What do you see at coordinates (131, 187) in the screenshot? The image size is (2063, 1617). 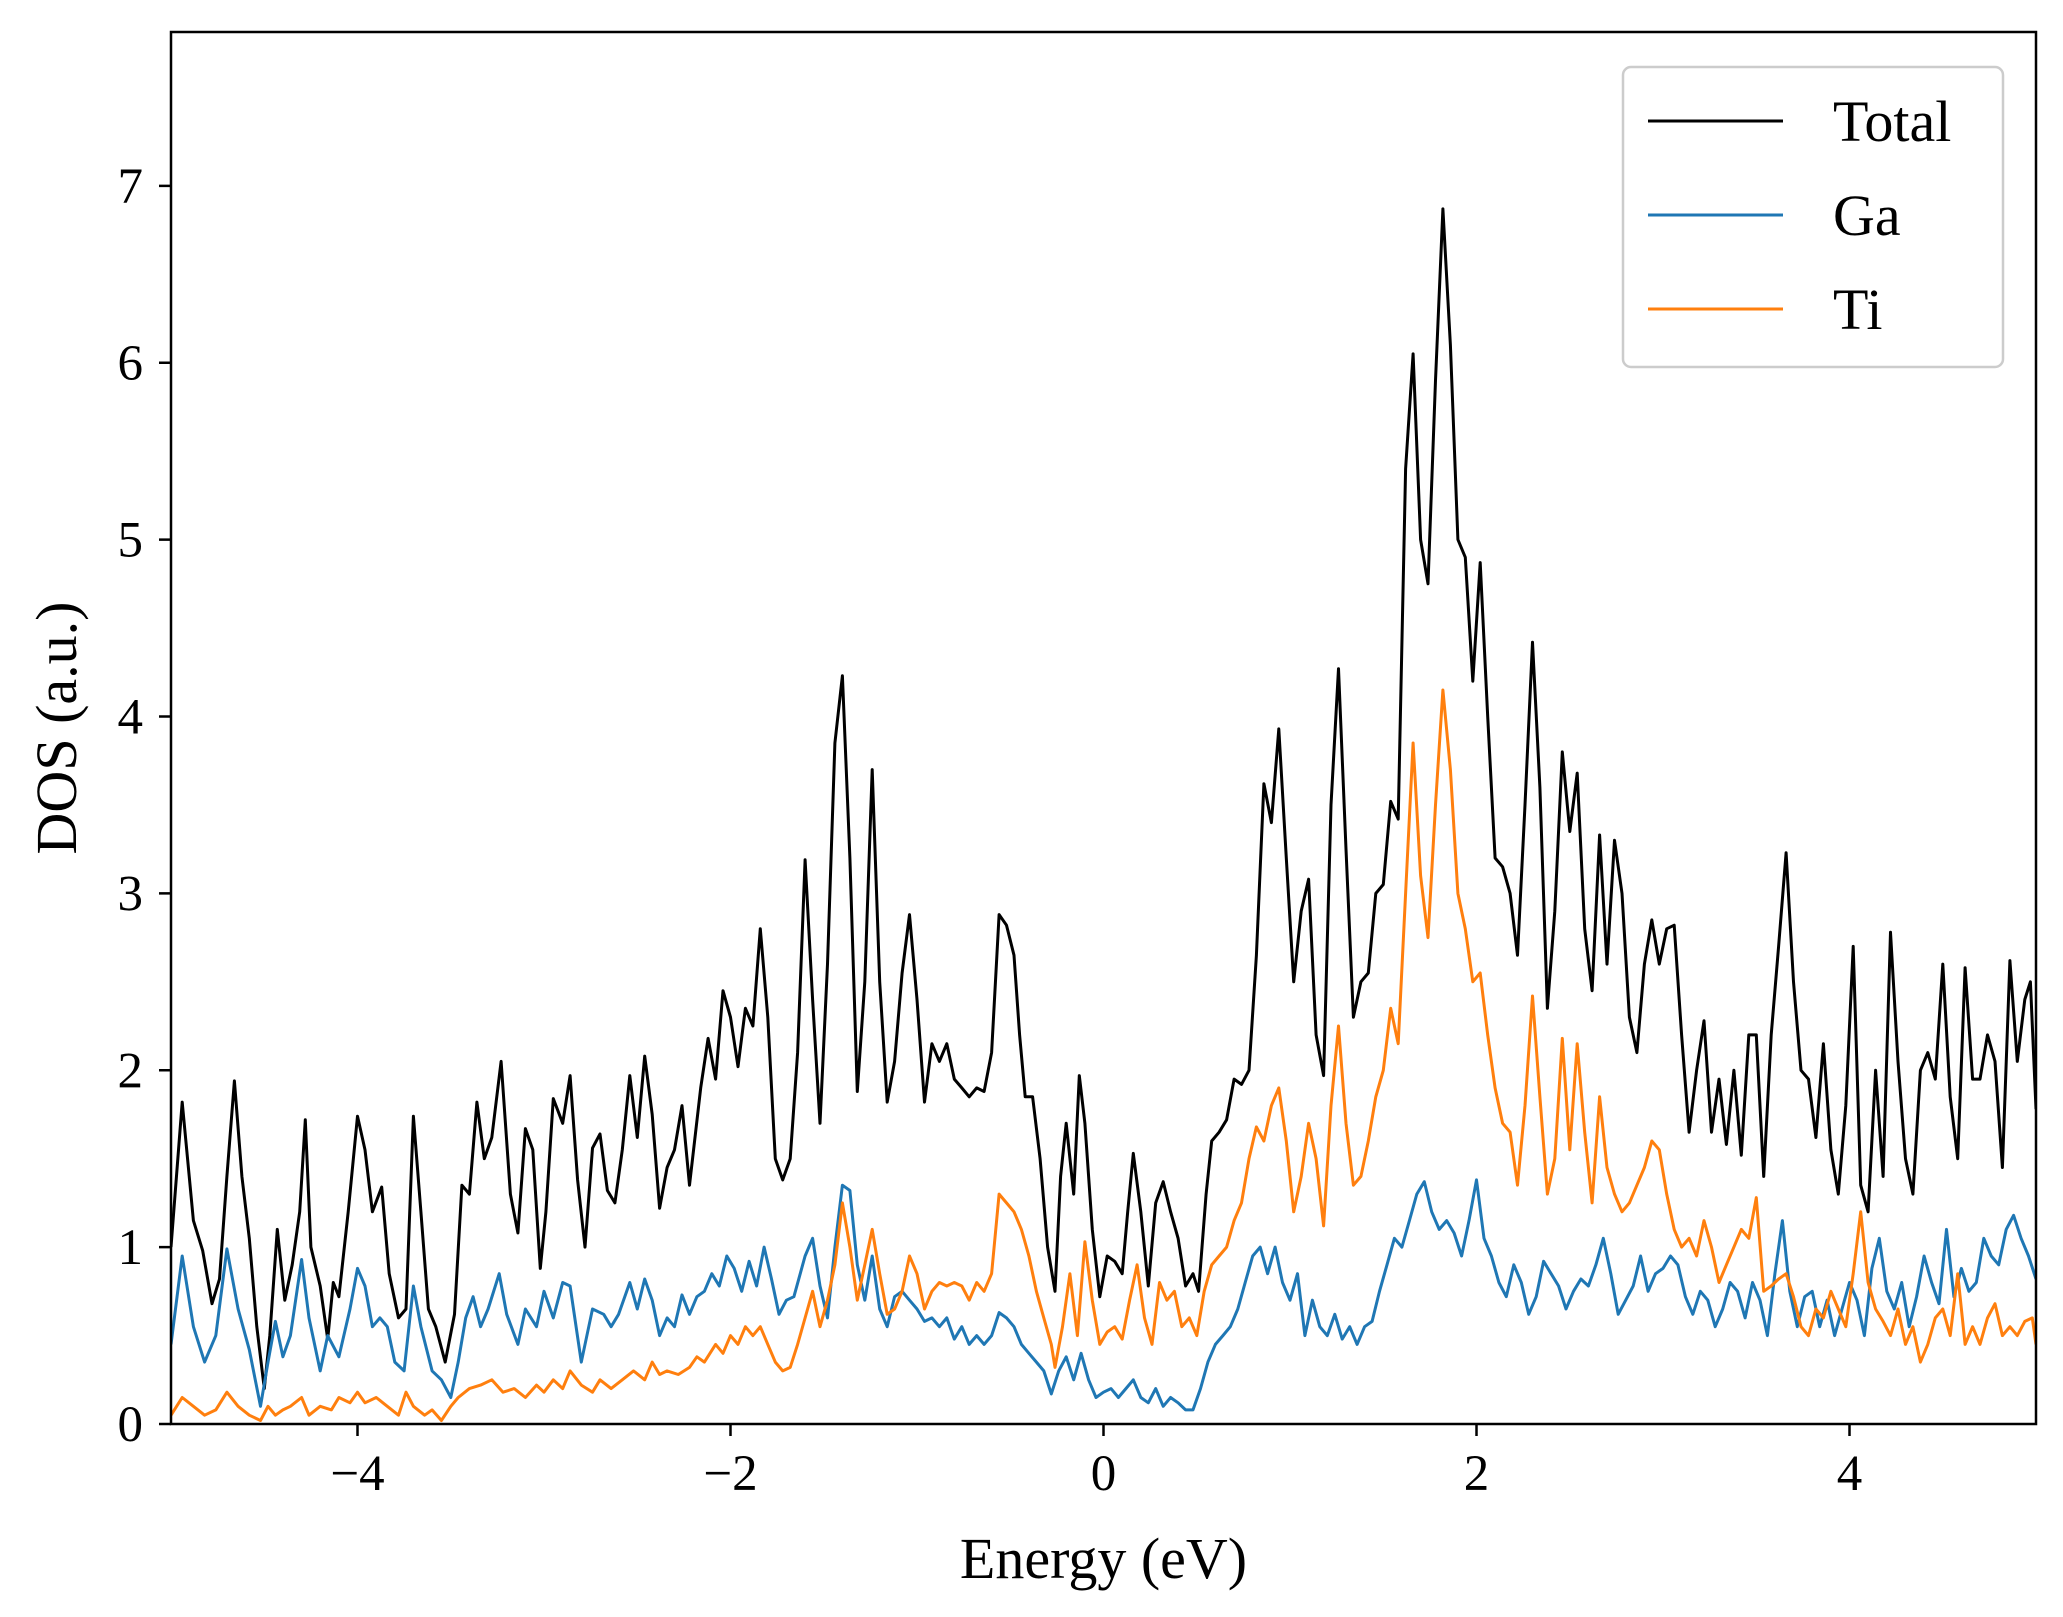 I see `y-tick-label: 7` at bounding box center [131, 187].